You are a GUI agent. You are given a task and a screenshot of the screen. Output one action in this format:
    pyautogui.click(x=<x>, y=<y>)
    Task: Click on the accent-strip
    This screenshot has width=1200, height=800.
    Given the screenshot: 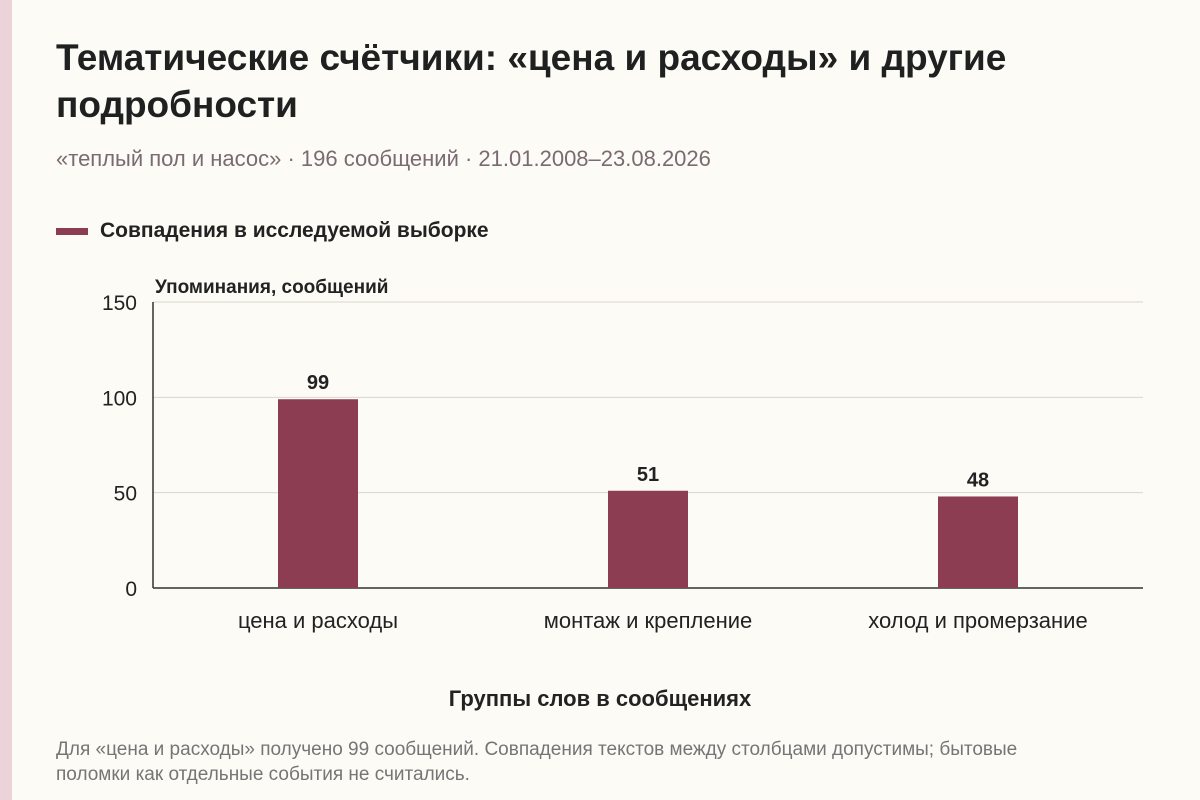 What is the action you would take?
    pyautogui.click(x=6, y=400)
    